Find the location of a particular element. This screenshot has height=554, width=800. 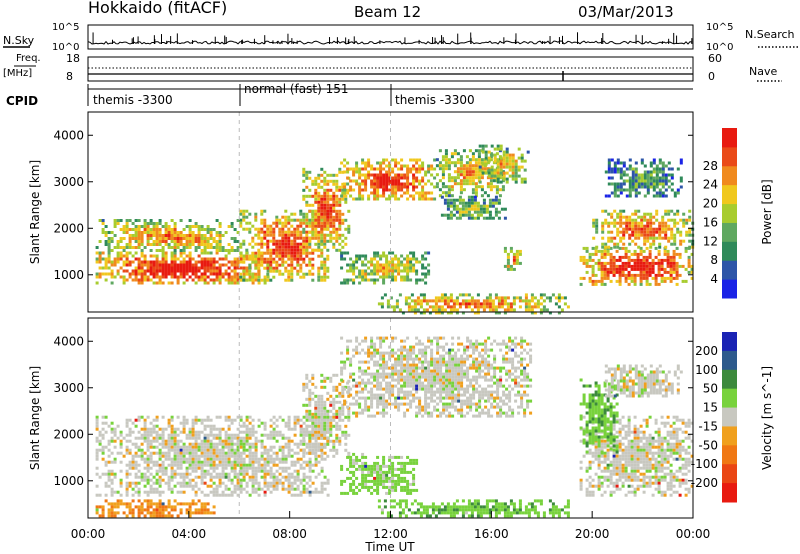

colorbar-swatch is located at coordinates (729, 232).